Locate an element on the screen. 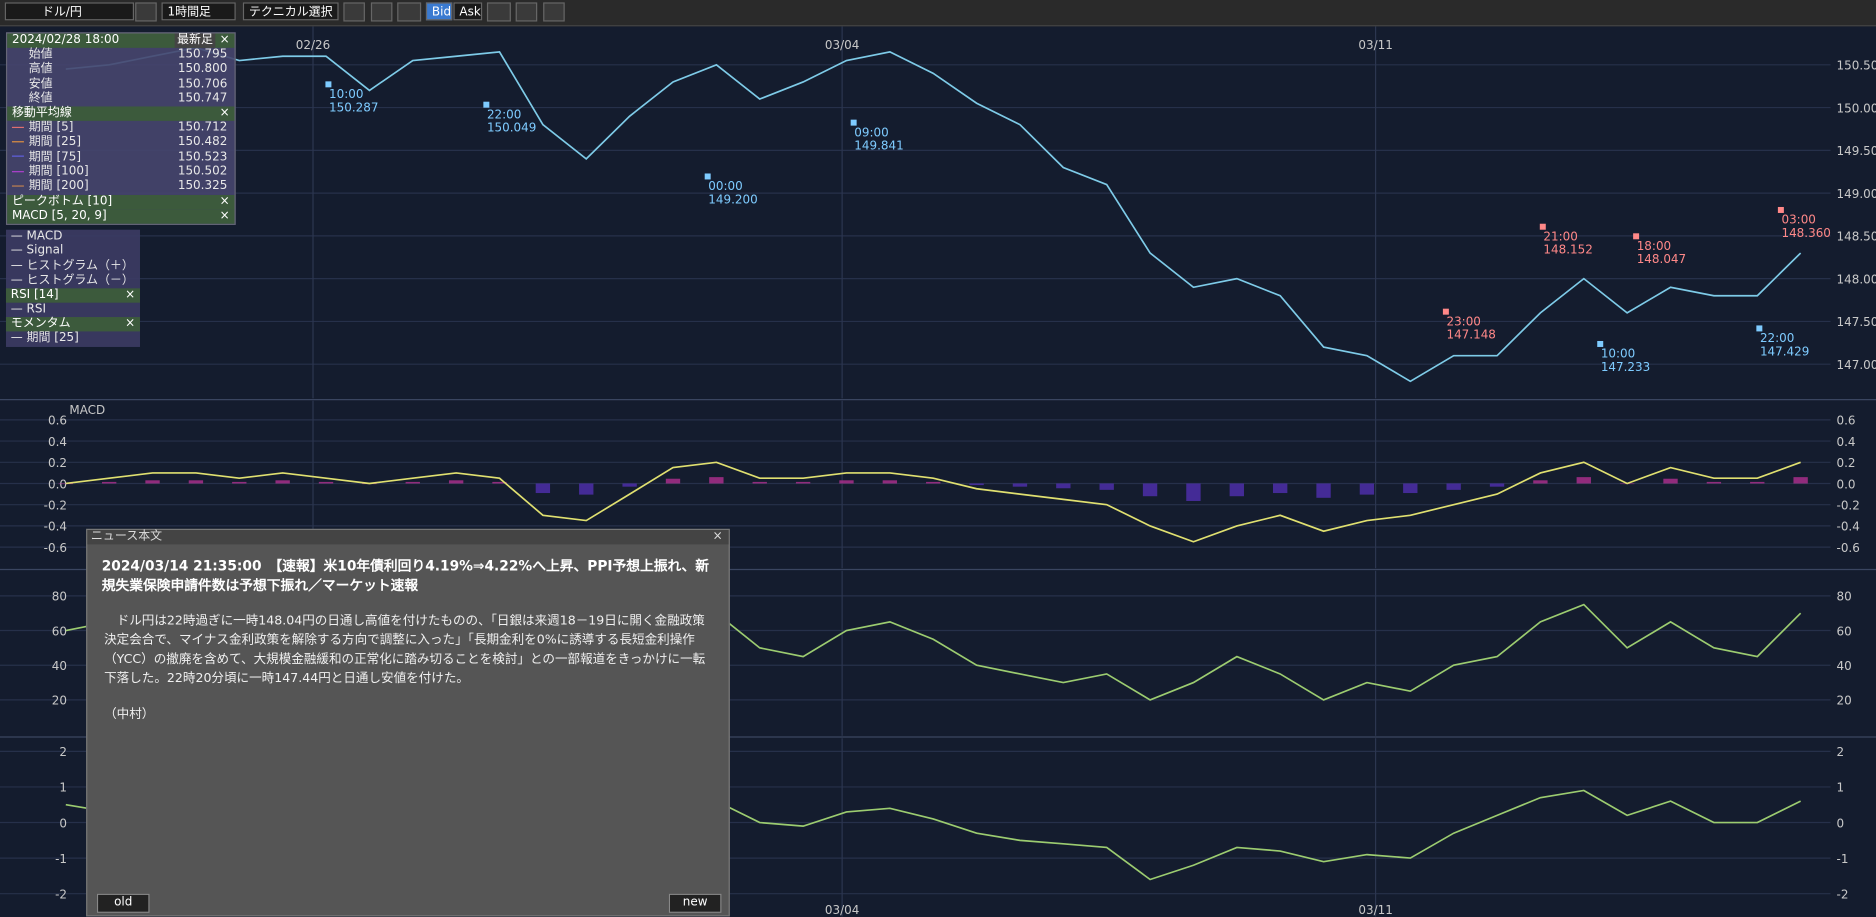 The image size is (1876, 917). technical-select: テクニカル選択 is located at coordinates (290, 11).